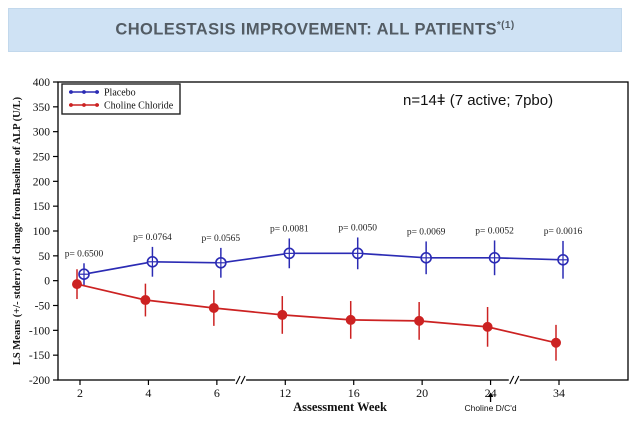 The image size is (632, 422). What do you see at coordinates (306, 29) in the screenshot?
I see `page-title-text: CHOLESTASIS IMPROVEMENT: ALL PATIENTS` at bounding box center [306, 29].